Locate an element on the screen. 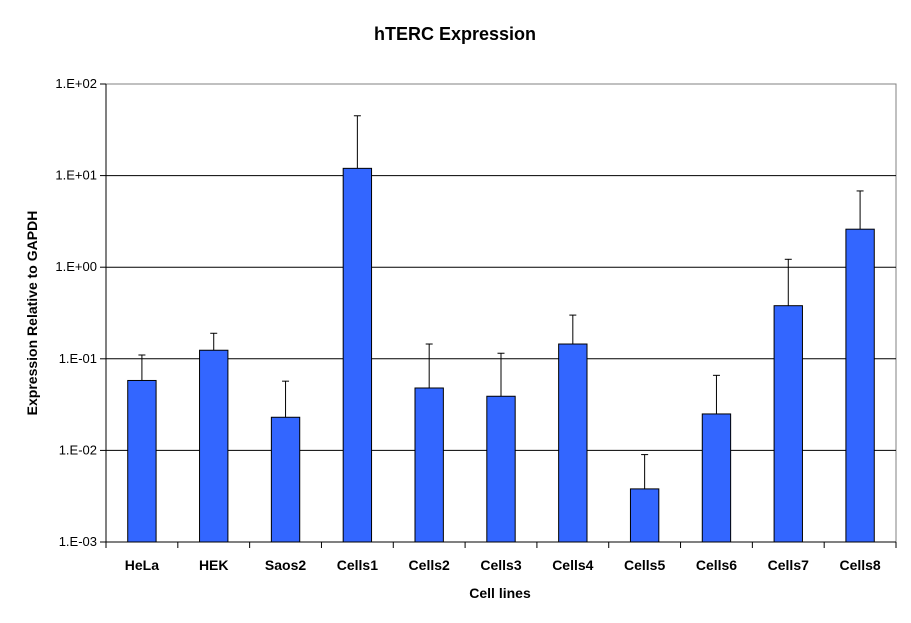 The height and width of the screenshot is (623, 911). x-tick-label: Cells5 is located at coordinates (644, 565).